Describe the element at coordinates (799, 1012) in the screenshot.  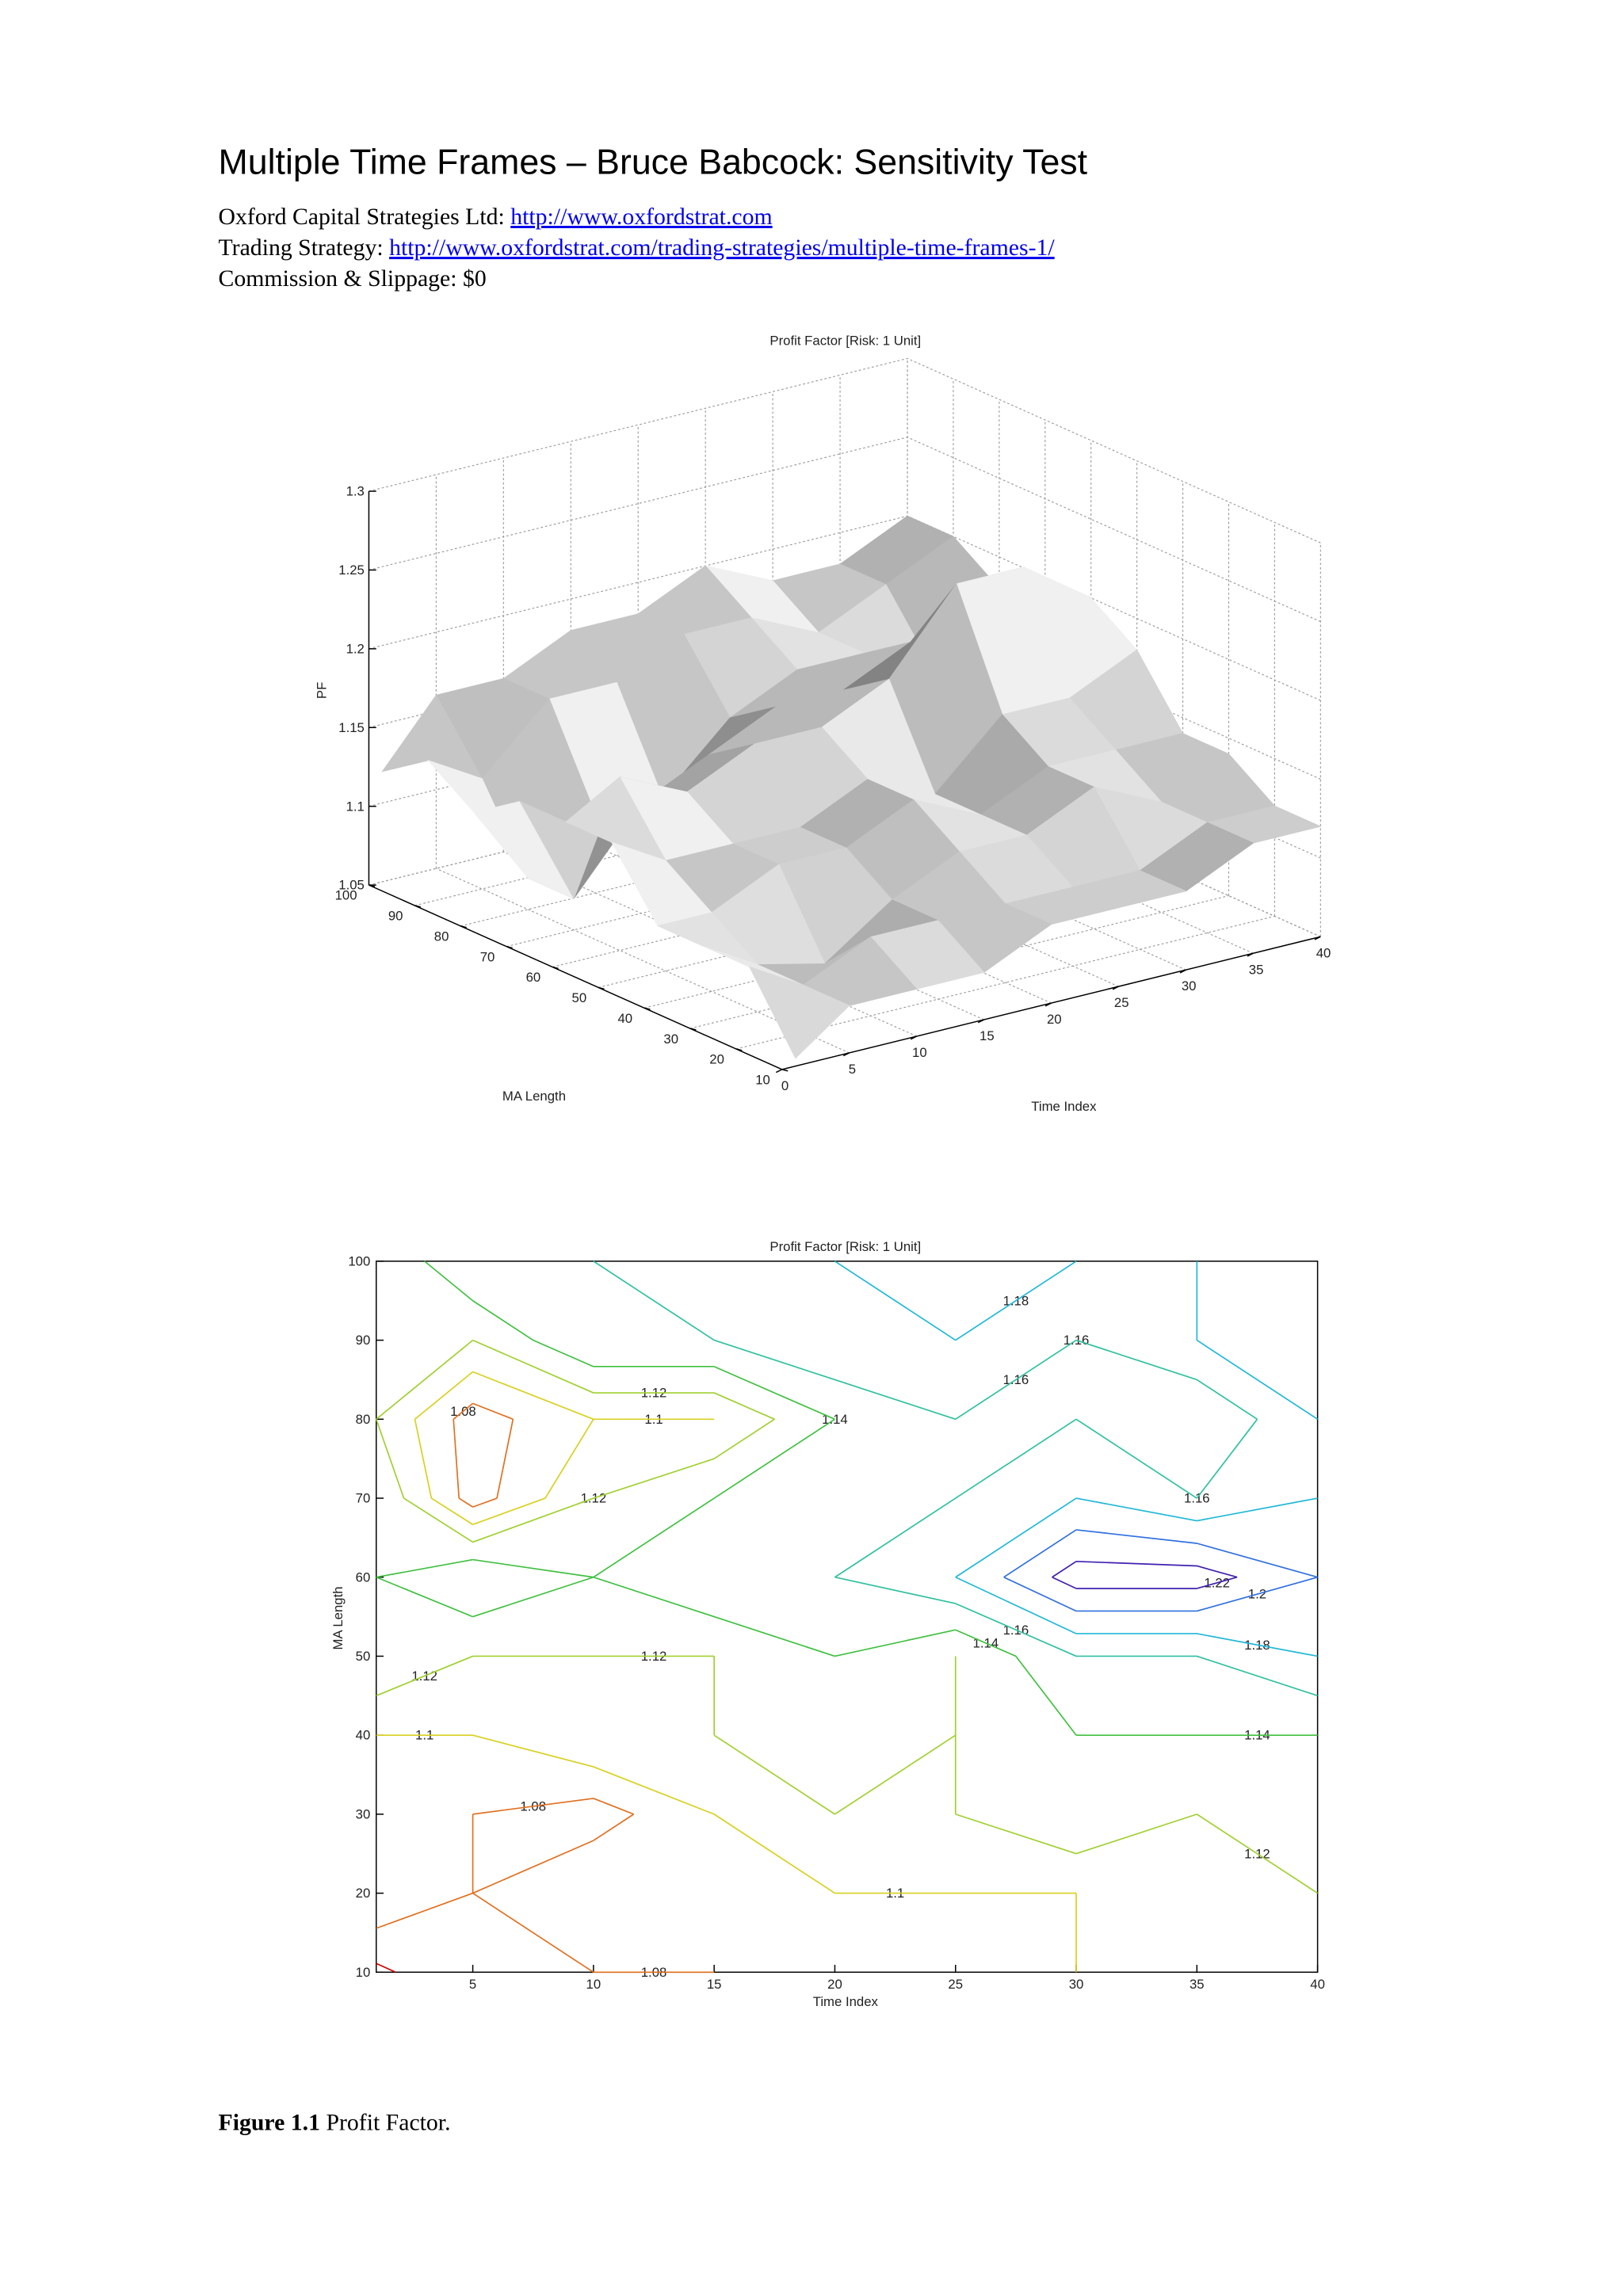
I see `surface-patch` at that location.